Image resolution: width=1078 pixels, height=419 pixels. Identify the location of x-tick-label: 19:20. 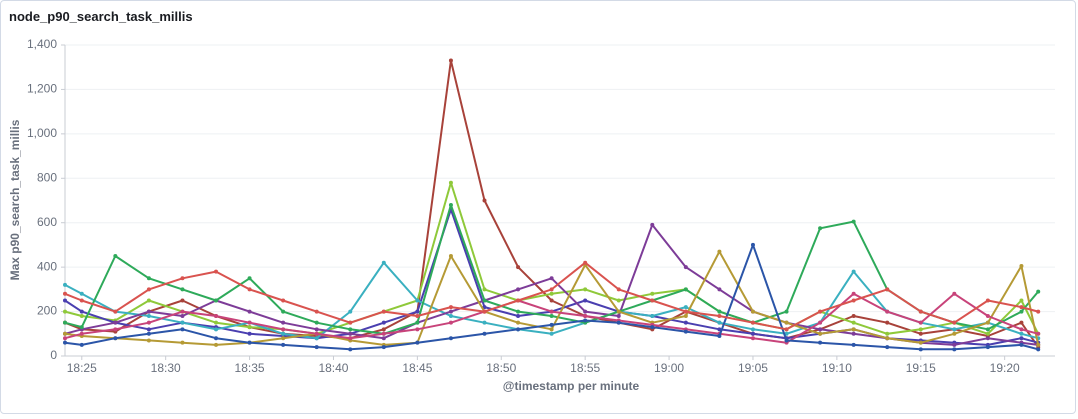
(1005, 368).